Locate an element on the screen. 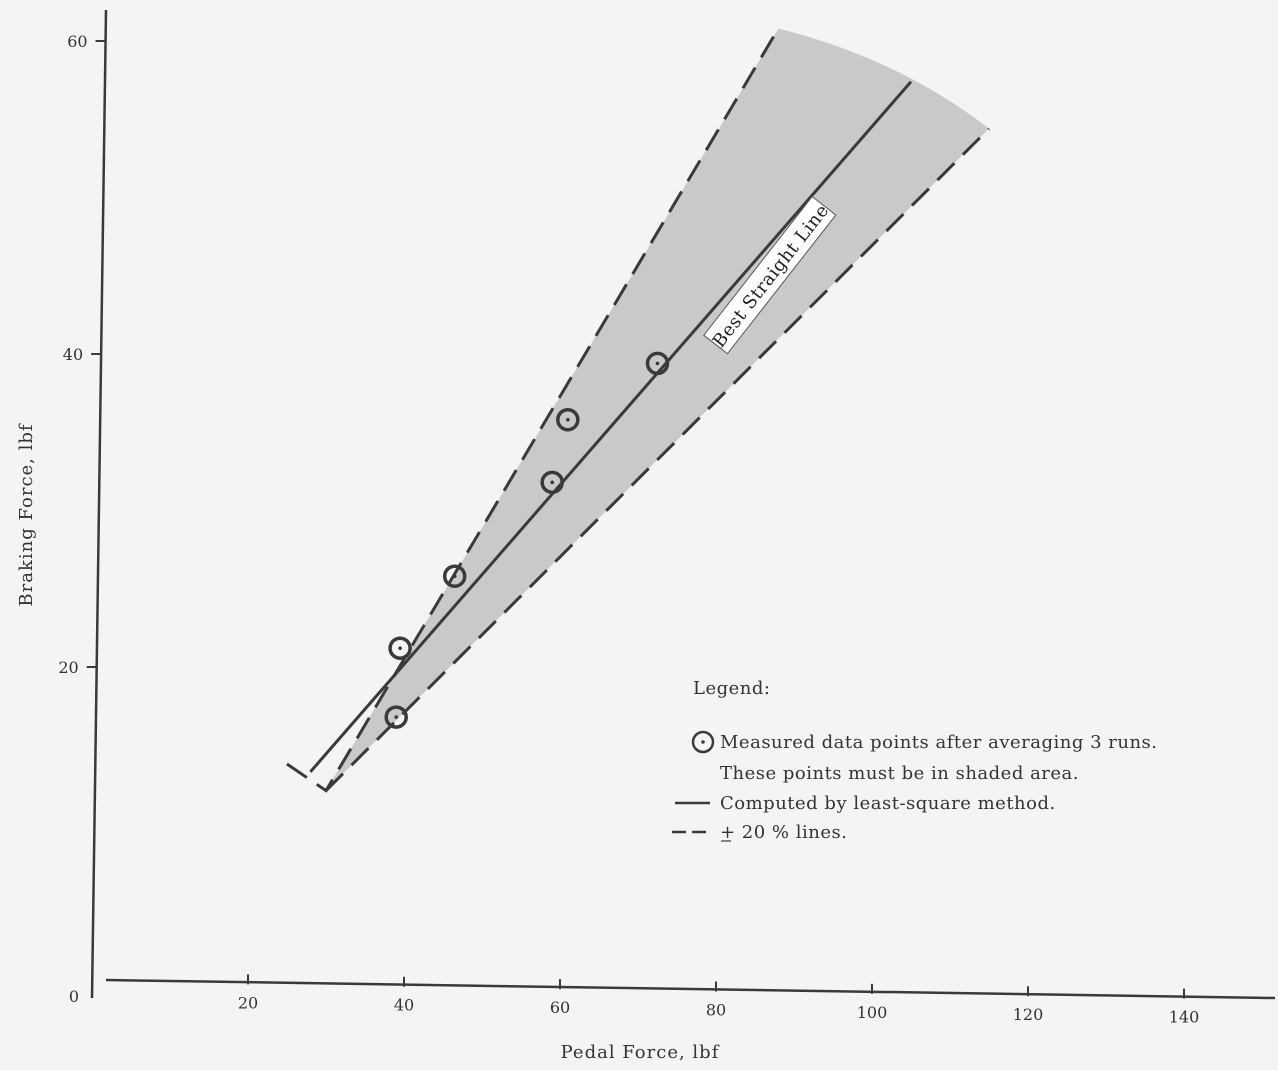  y-tick-label: 40 is located at coordinates (73, 354).